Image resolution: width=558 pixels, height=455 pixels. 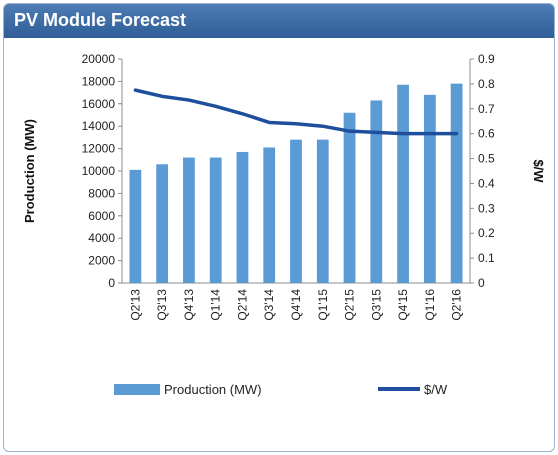 What do you see at coordinates (189, 305) in the screenshot?
I see `x-tick-label: Q4'13` at bounding box center [189, 305].